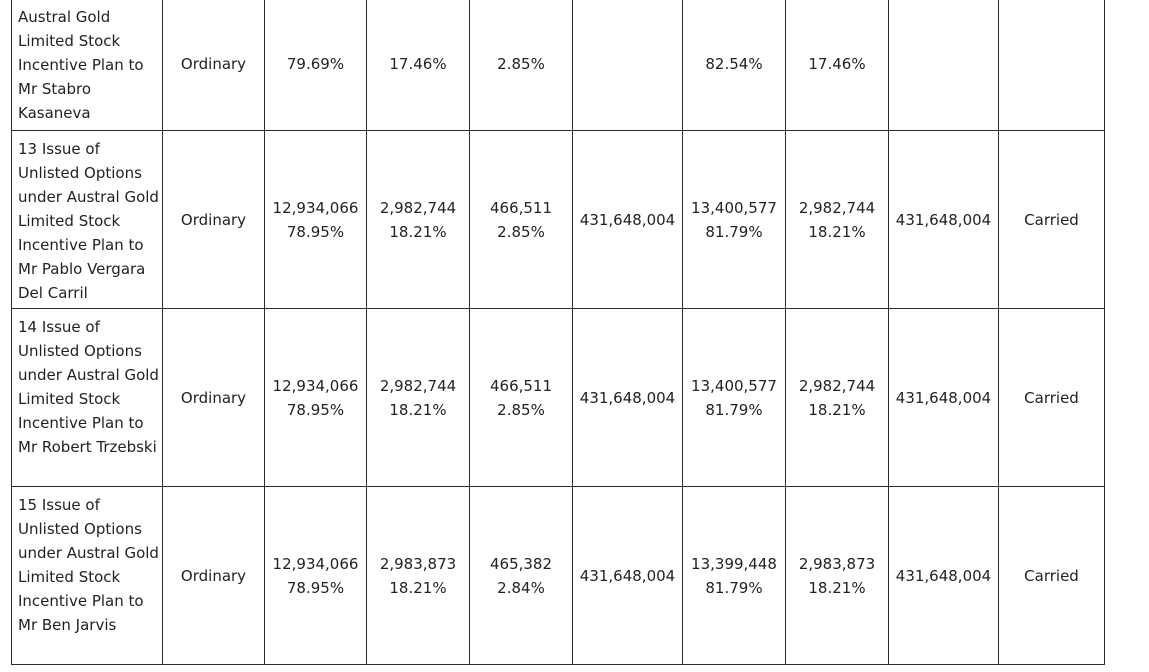 The width and height of the screenshot is (1149, 672). What do you see at coordinates (837, 563) in the screenshot?
I see `poll-against-votes: 2,983,873` at bounding box center [837, 563].